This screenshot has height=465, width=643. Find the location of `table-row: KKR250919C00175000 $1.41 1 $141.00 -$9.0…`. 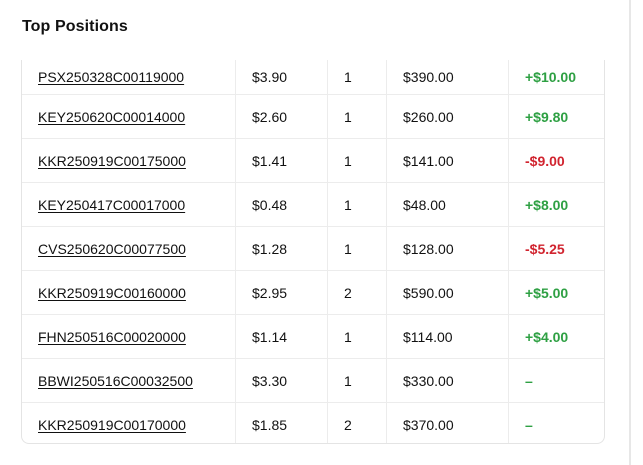

table-row: KKR250919C00175000 $1.41 1 $141.00 -$9.0… is located at coordinates (313, 160).